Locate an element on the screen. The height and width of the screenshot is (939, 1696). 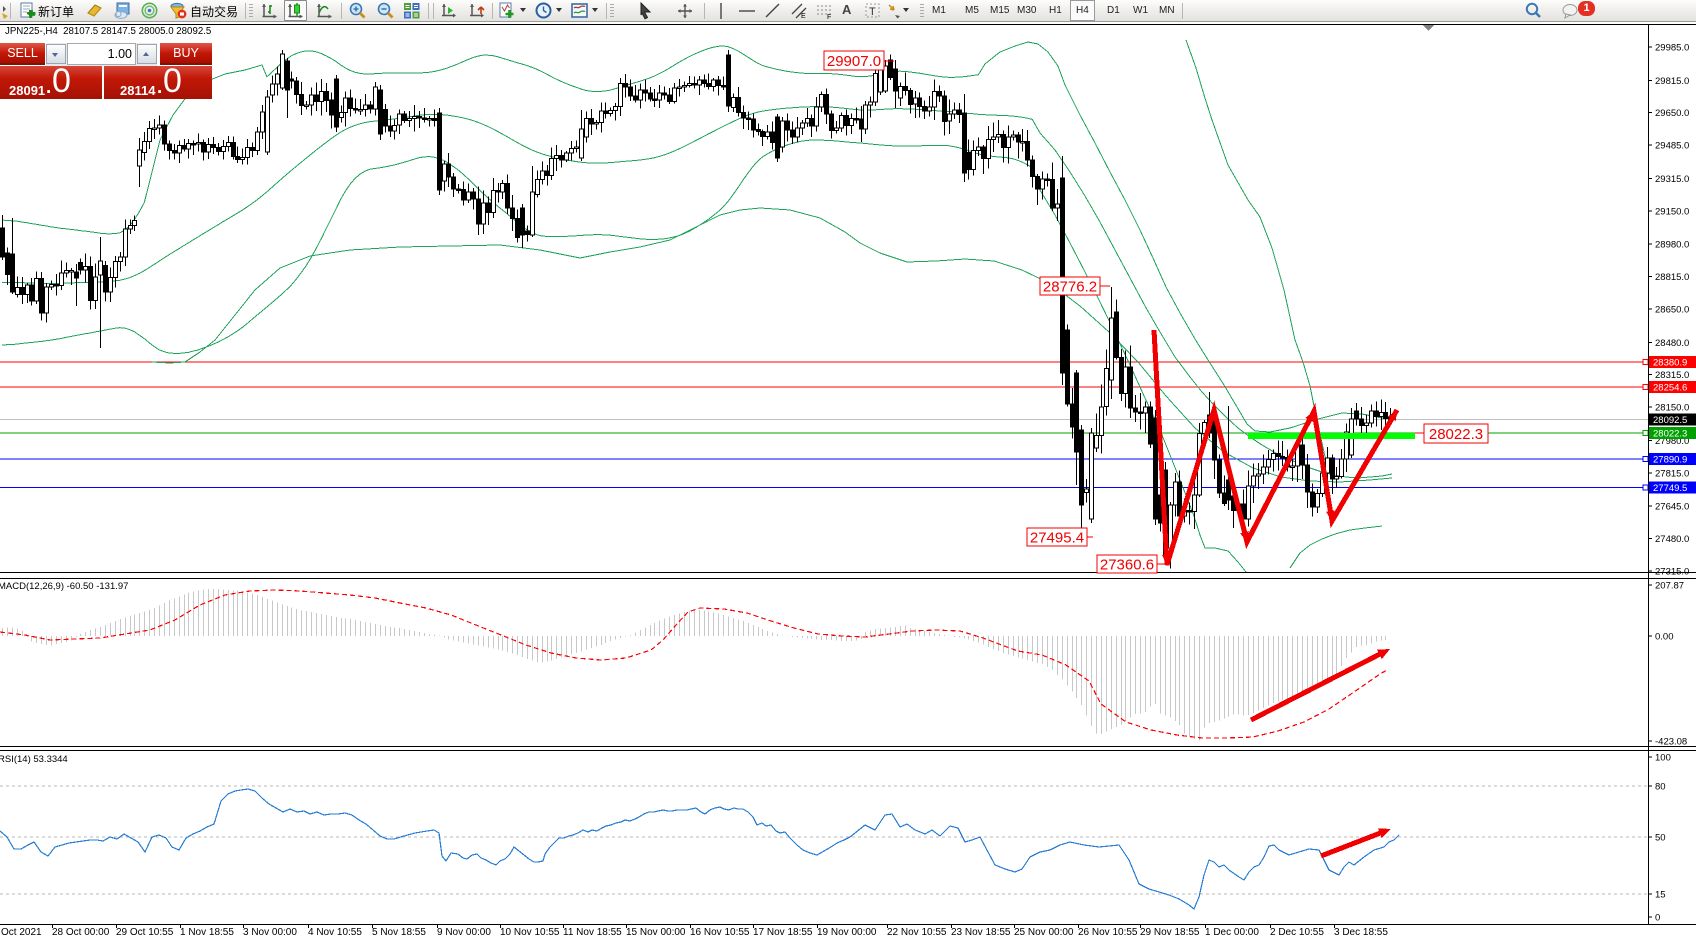
svg-text: -423.08 is located at coordinates (1671, 742).